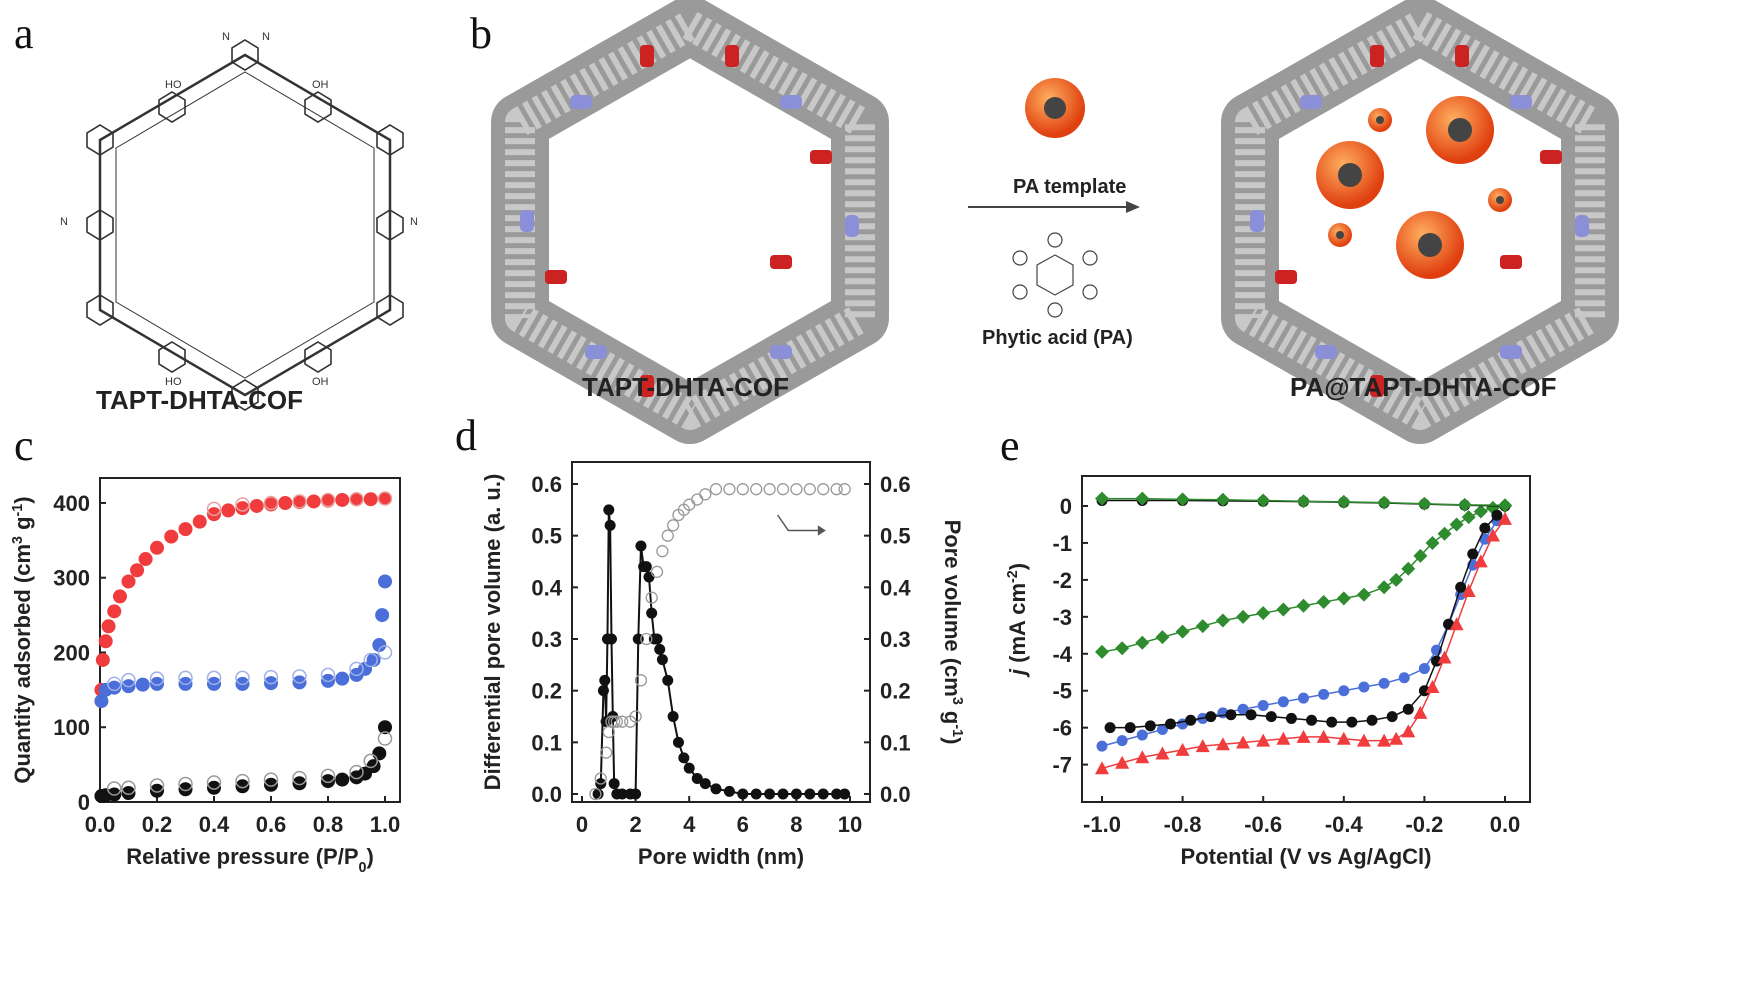  What do you see at coordinates (71, 652) in the screenshot?
I see `y-tick-label-c: 200` at bounding box center [71, 652].